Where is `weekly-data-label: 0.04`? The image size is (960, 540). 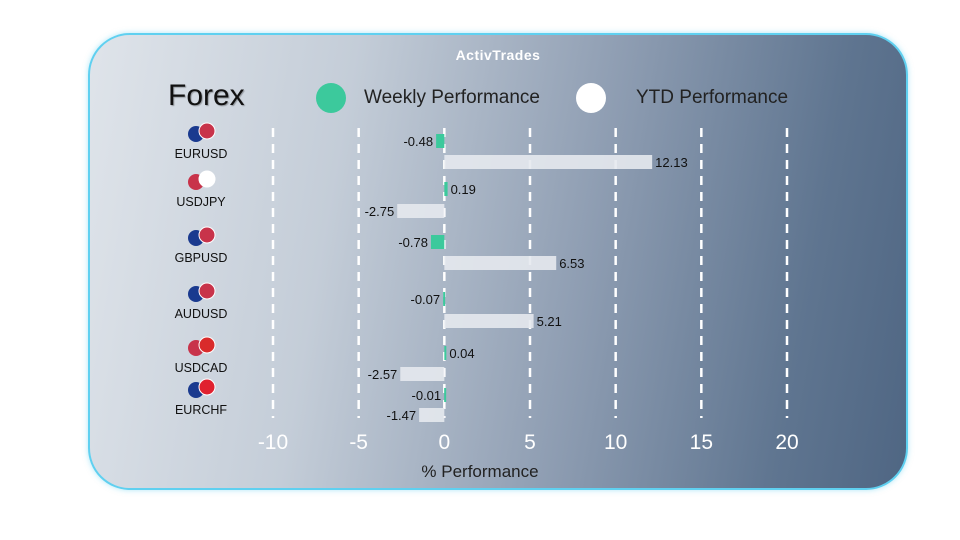 weekly-data-label: 0.04 is located at coordinates (461, 353).